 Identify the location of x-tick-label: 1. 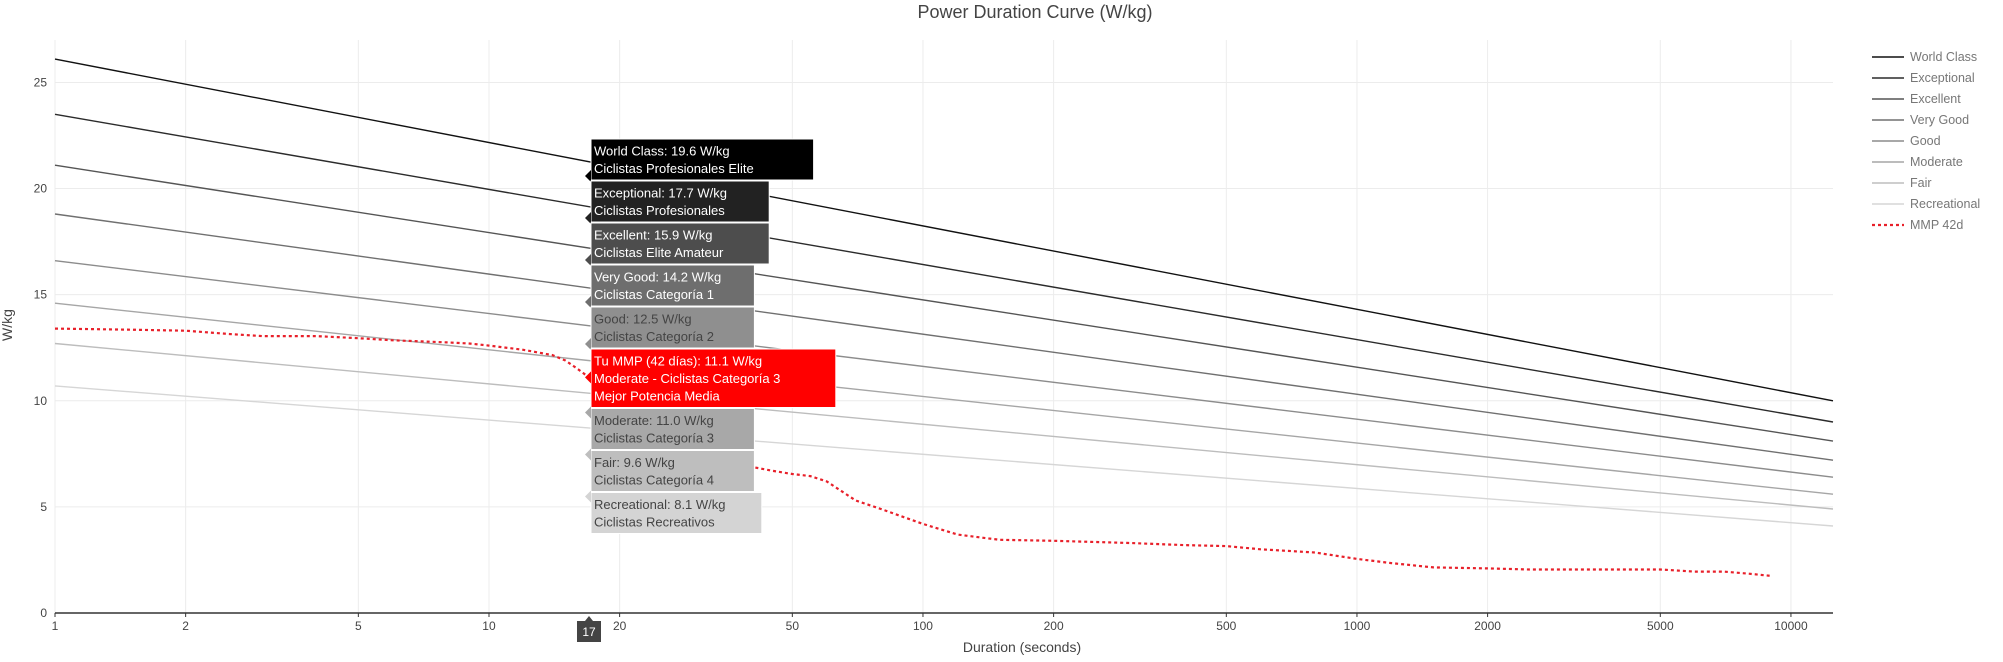
(55, 626).